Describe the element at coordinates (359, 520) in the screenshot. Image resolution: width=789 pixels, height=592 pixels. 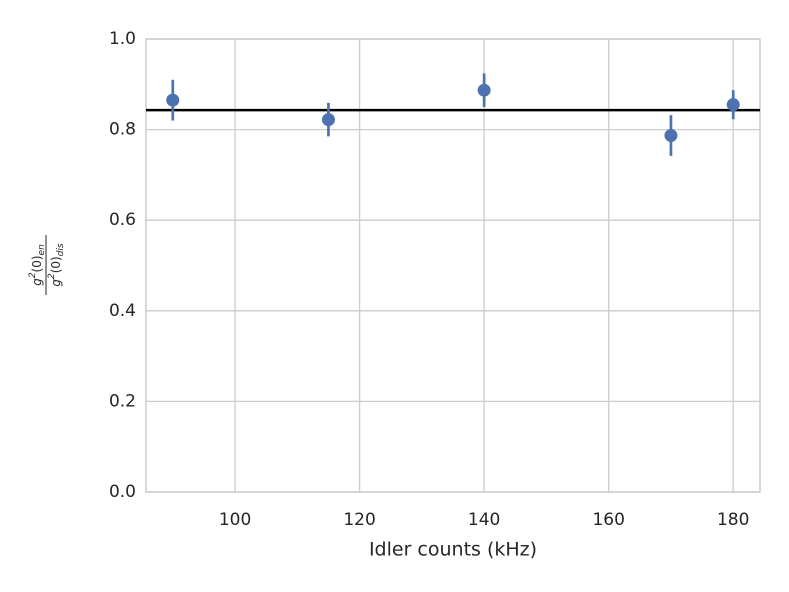
I see `x-tick-label: 120` at that location.